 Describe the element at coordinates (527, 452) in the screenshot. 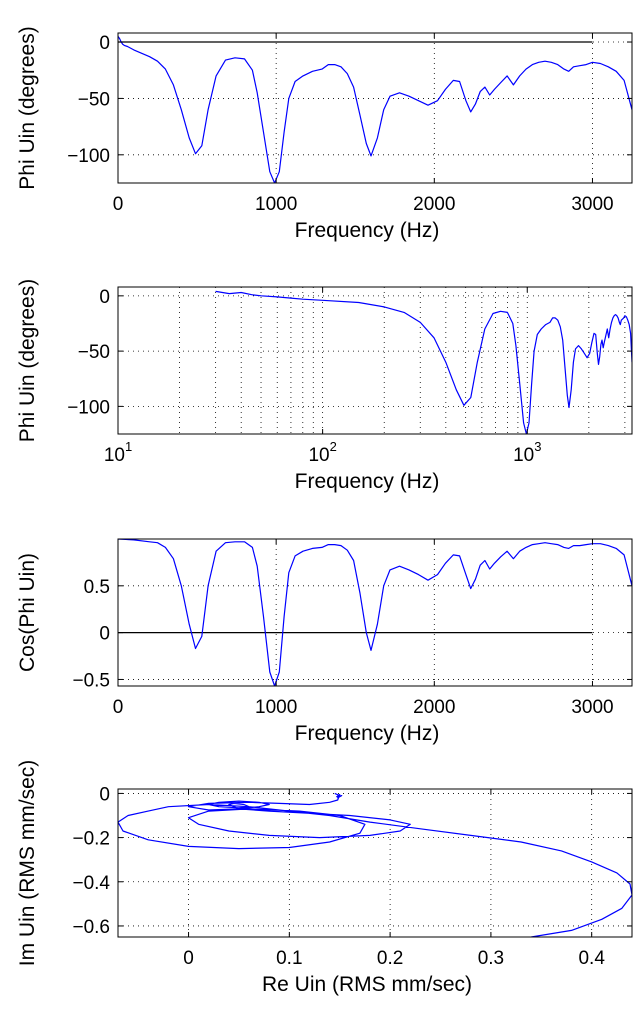

I see `x-tick-label: 10³` at that location.